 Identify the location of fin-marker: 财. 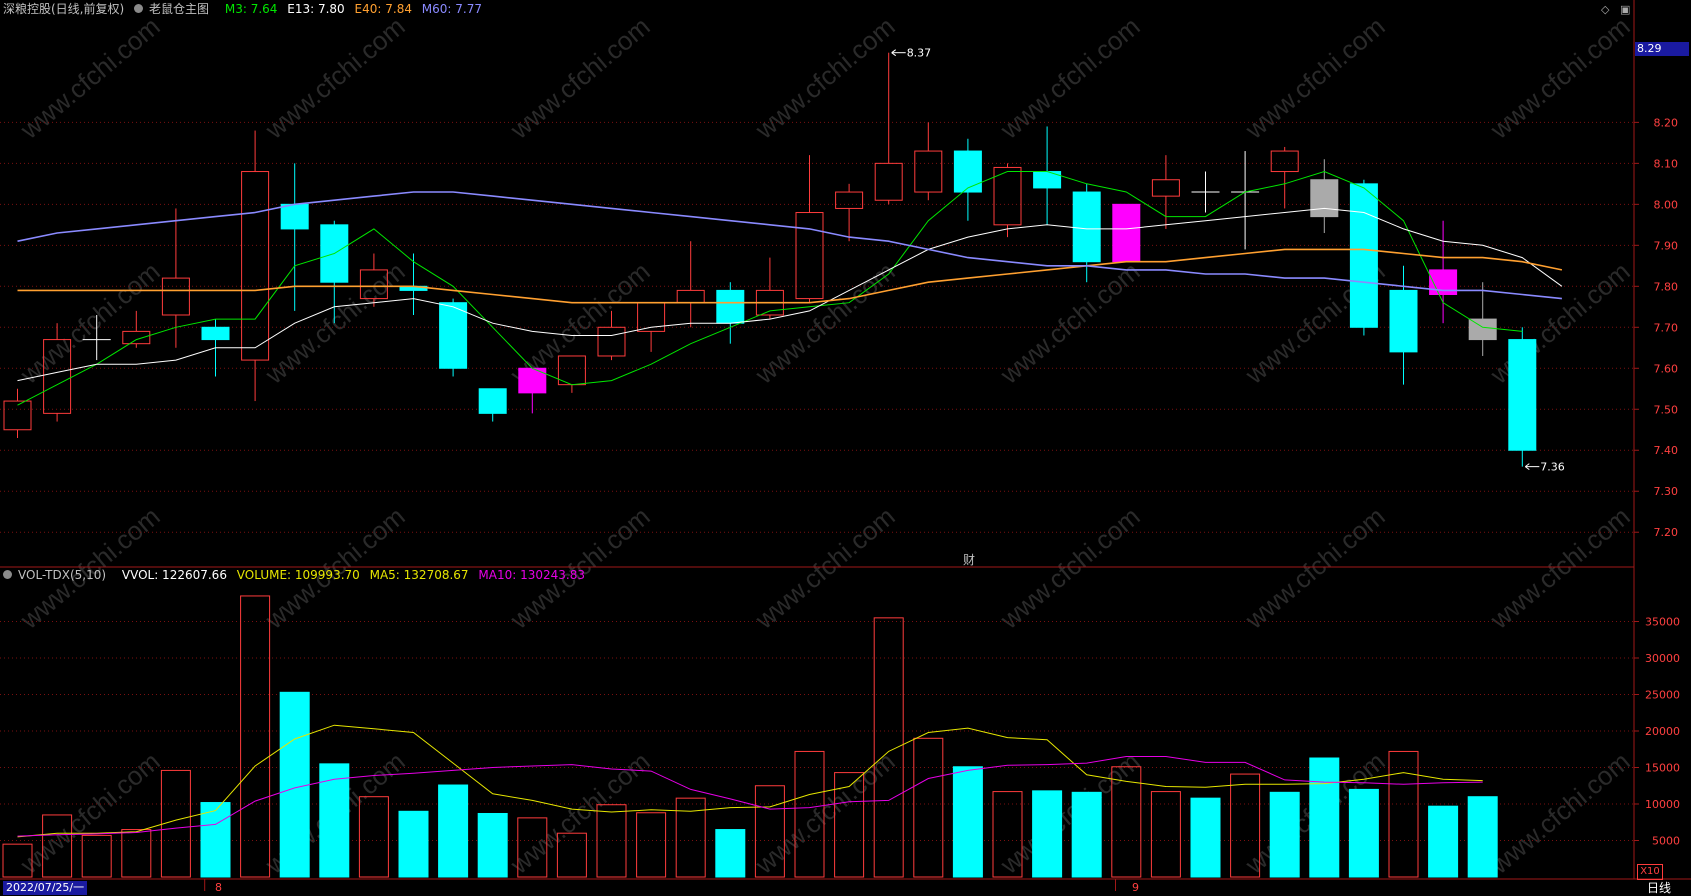
(969, 560).